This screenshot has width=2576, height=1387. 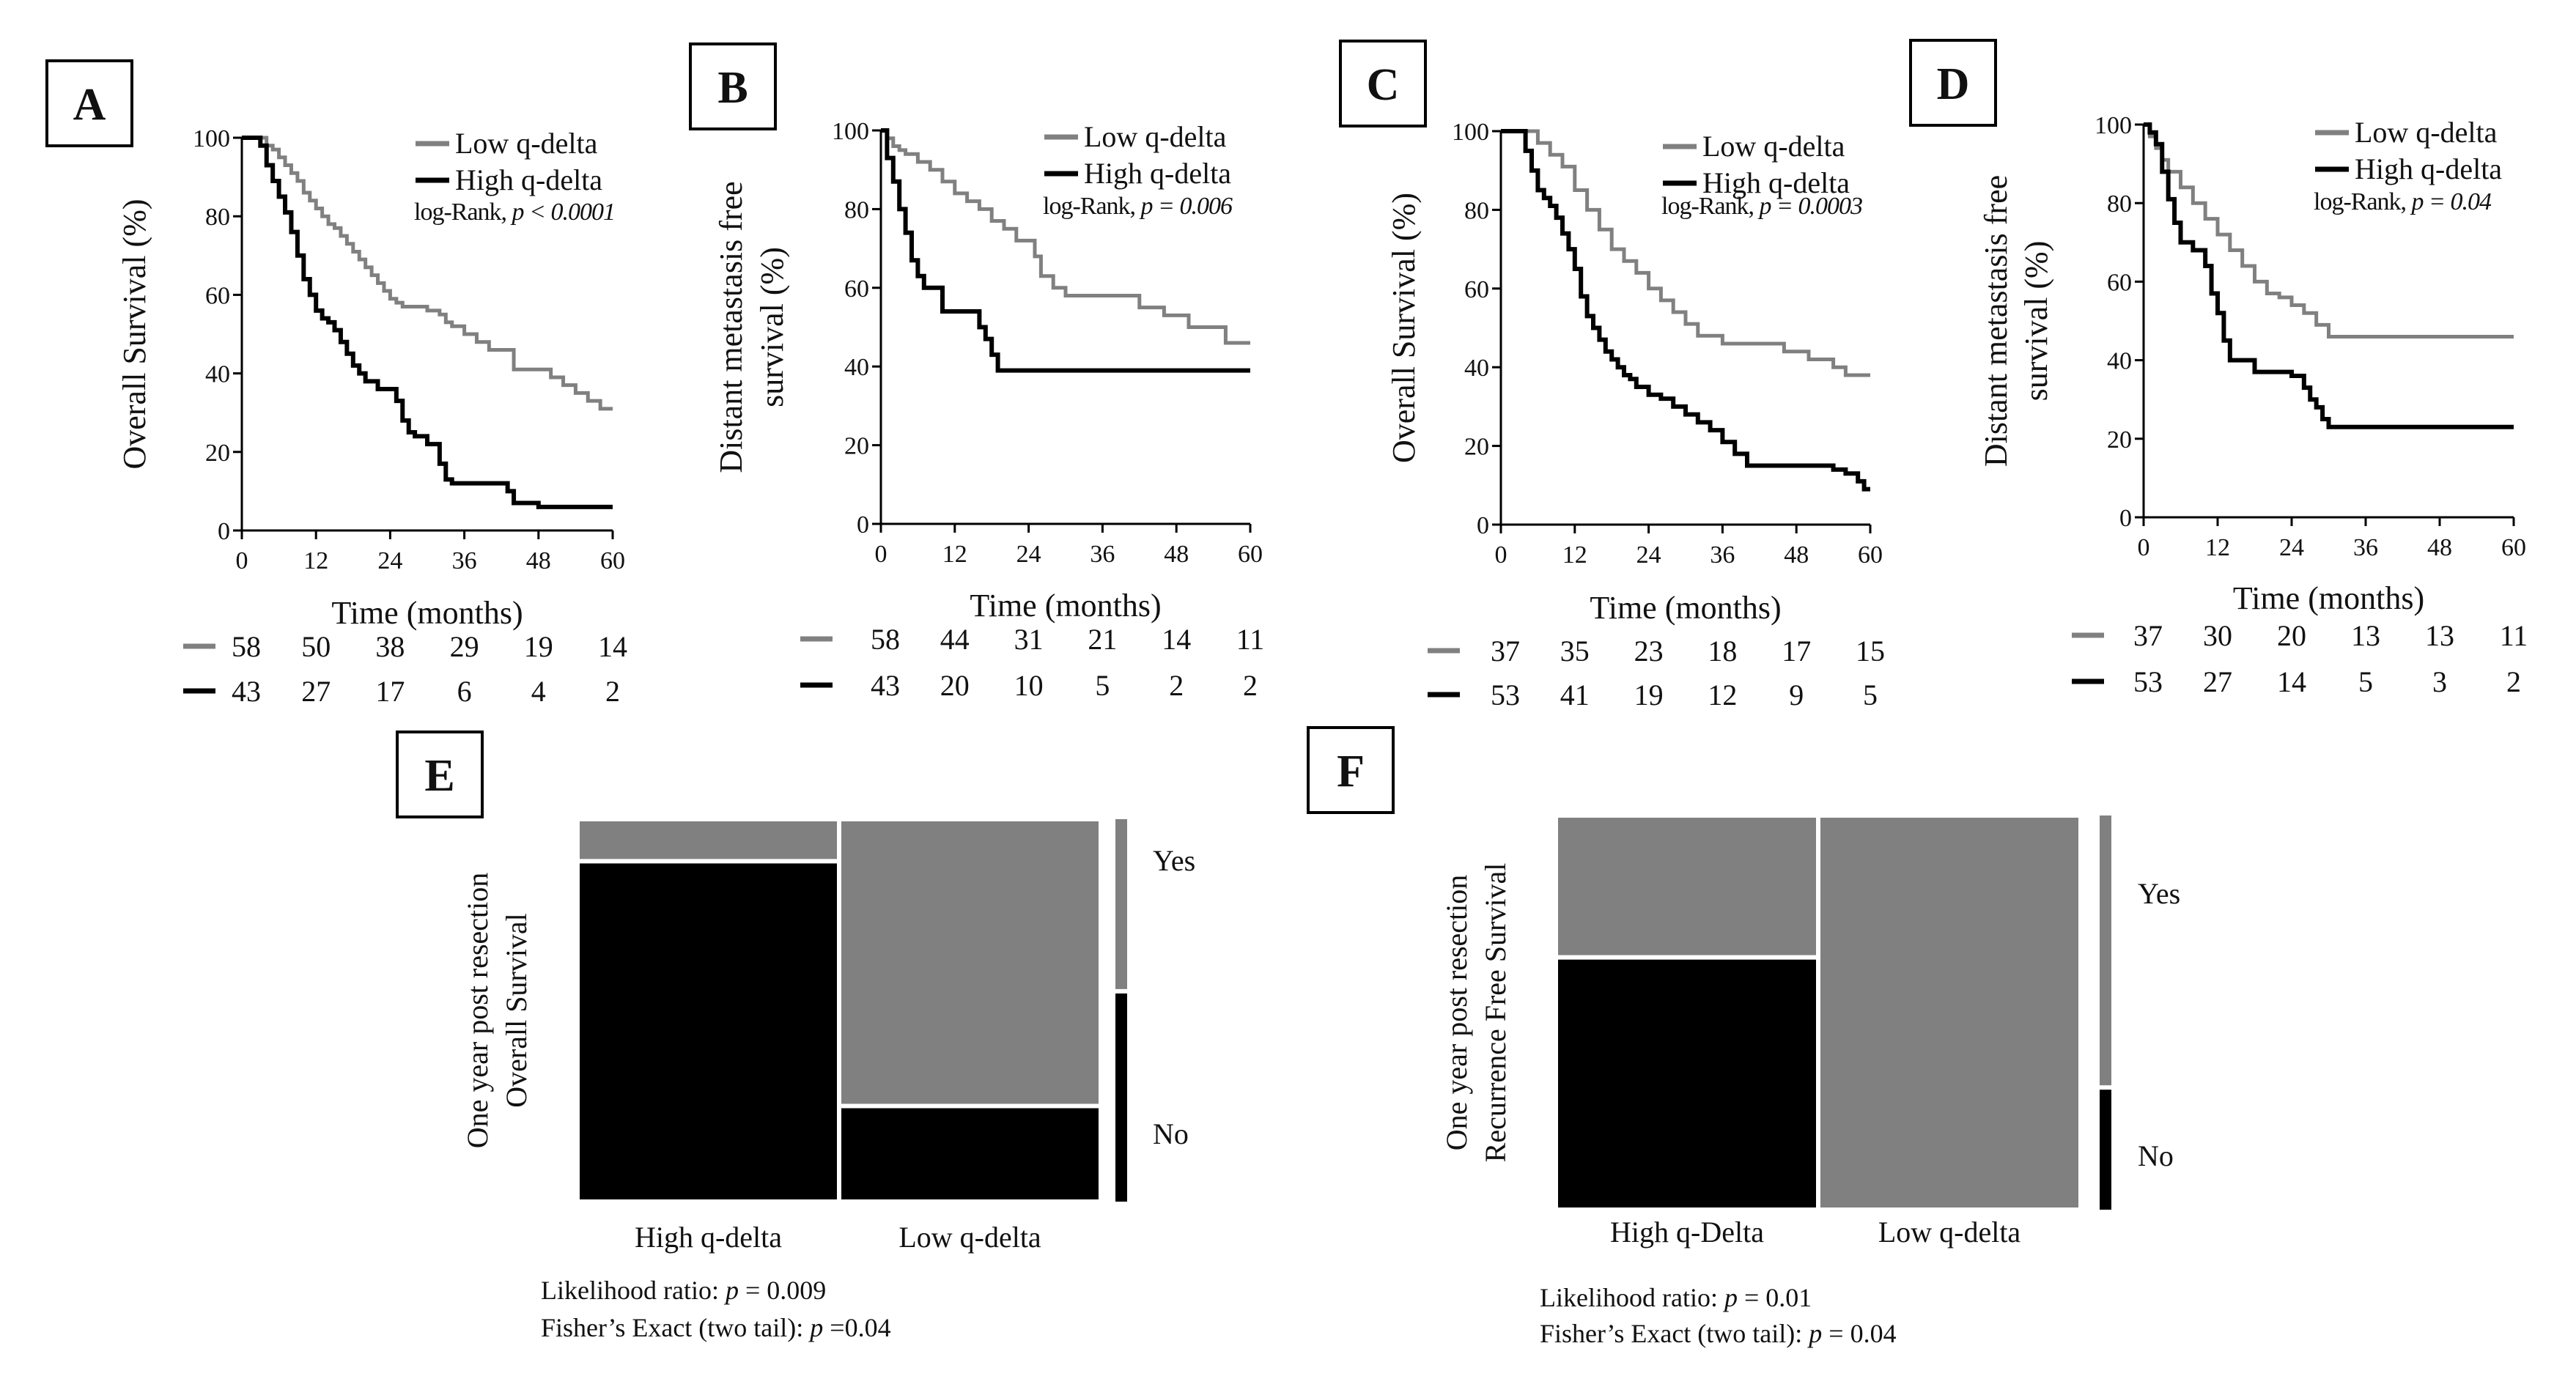 What do you see at coordinates (1186, 207) in the screenshot?
I see `p-value: p = 0.006` at bounding box center [1186, 207].